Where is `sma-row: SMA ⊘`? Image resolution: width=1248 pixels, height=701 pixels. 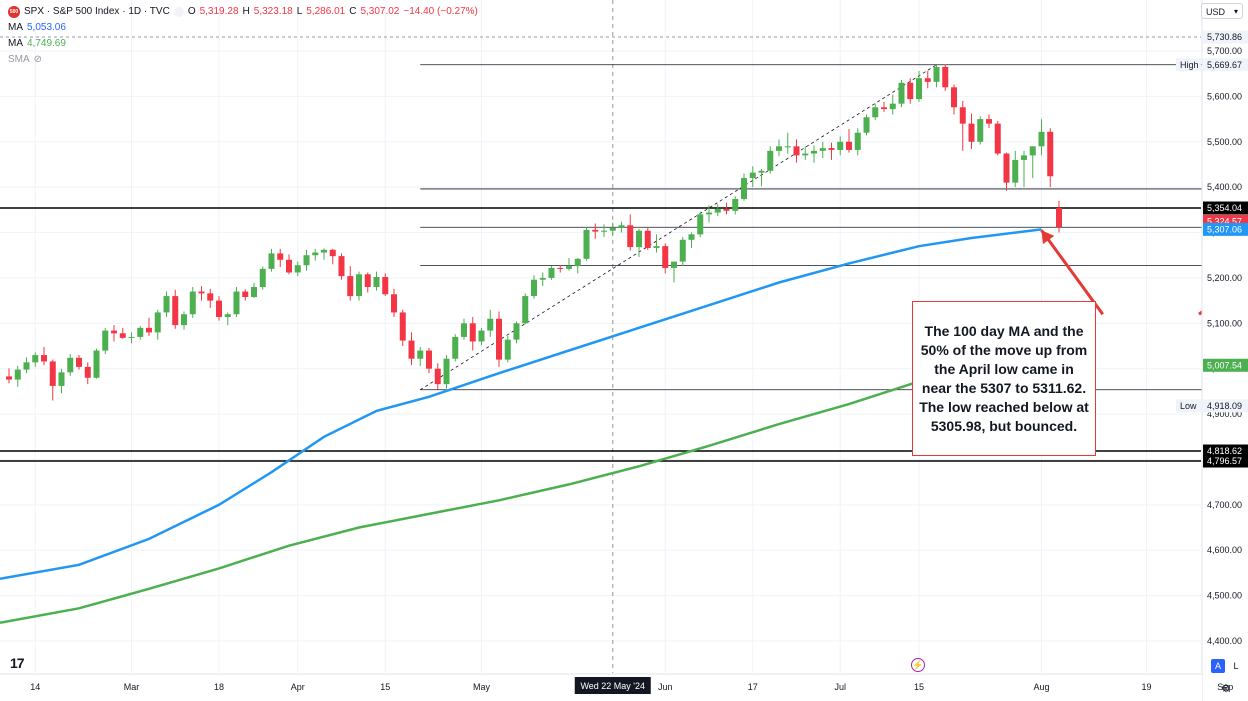
sma-row: SMA ⊘ is located at coordinates (243, 60).